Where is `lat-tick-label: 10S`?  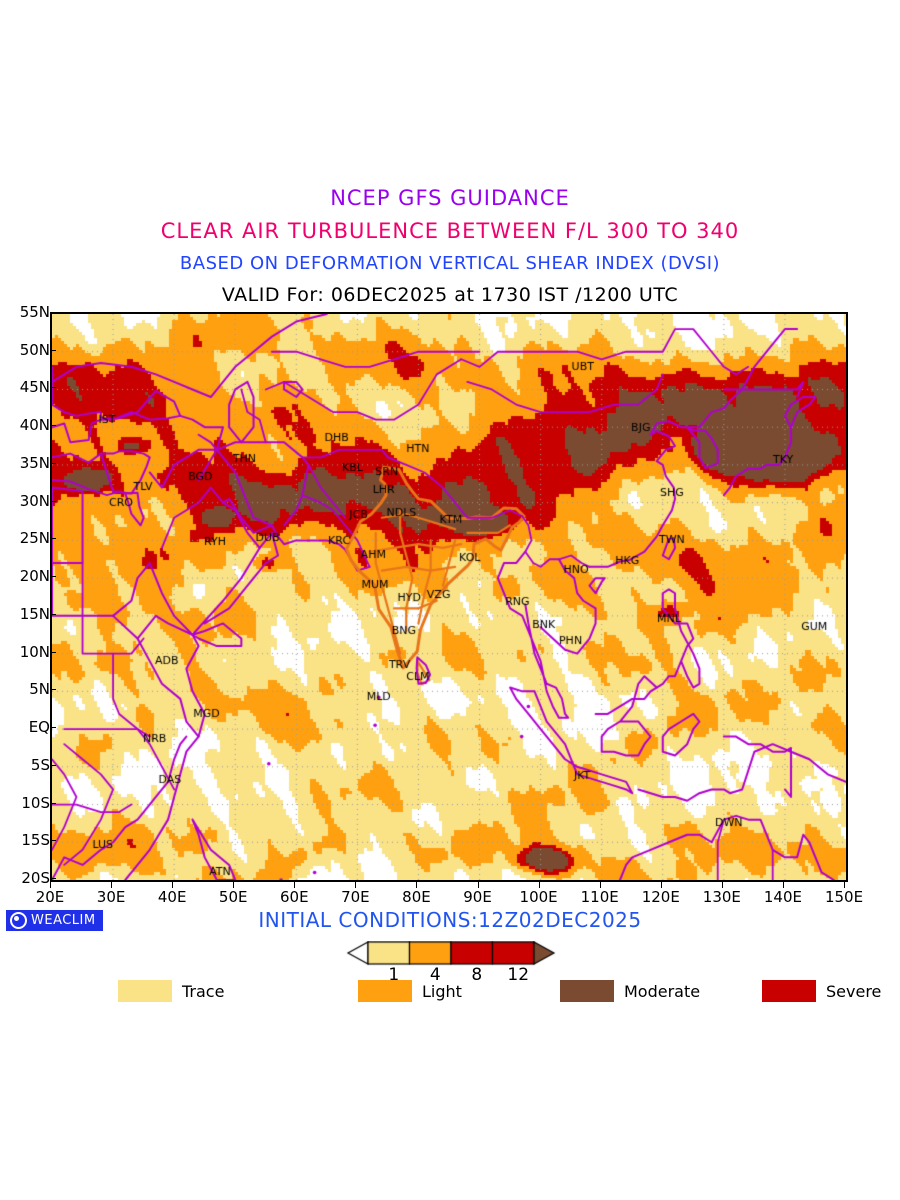
lat-tick-label: 10S is located at coordinates (35, 802).